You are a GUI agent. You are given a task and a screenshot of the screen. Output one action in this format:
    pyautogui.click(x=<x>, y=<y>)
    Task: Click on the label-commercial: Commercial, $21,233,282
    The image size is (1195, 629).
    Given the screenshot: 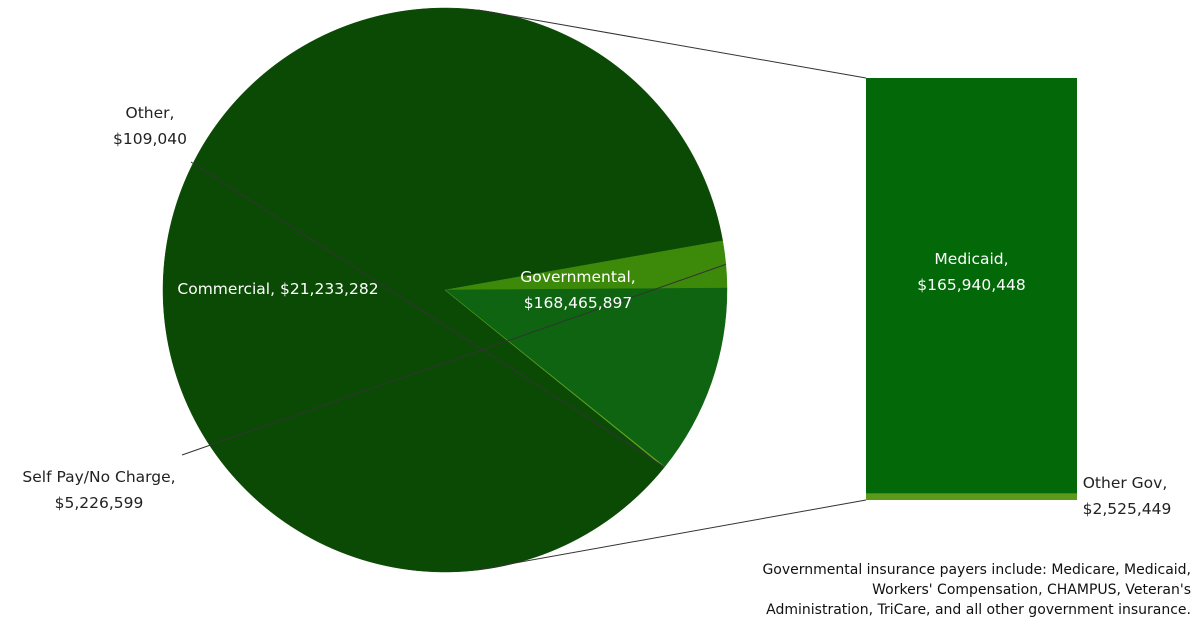 What is the action you would take?
    pyautogui.click(x=277, y=289)
    